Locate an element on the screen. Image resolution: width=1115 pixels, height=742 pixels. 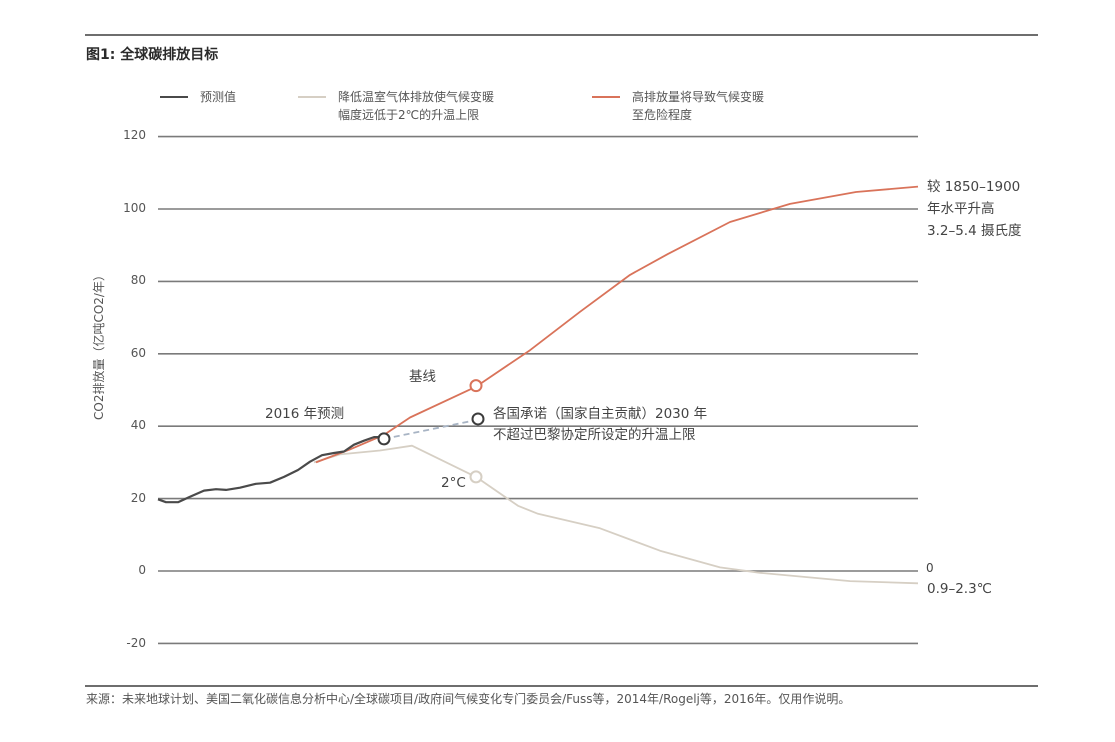
legend-swatch-forecast is located at coordinates (174, 97).